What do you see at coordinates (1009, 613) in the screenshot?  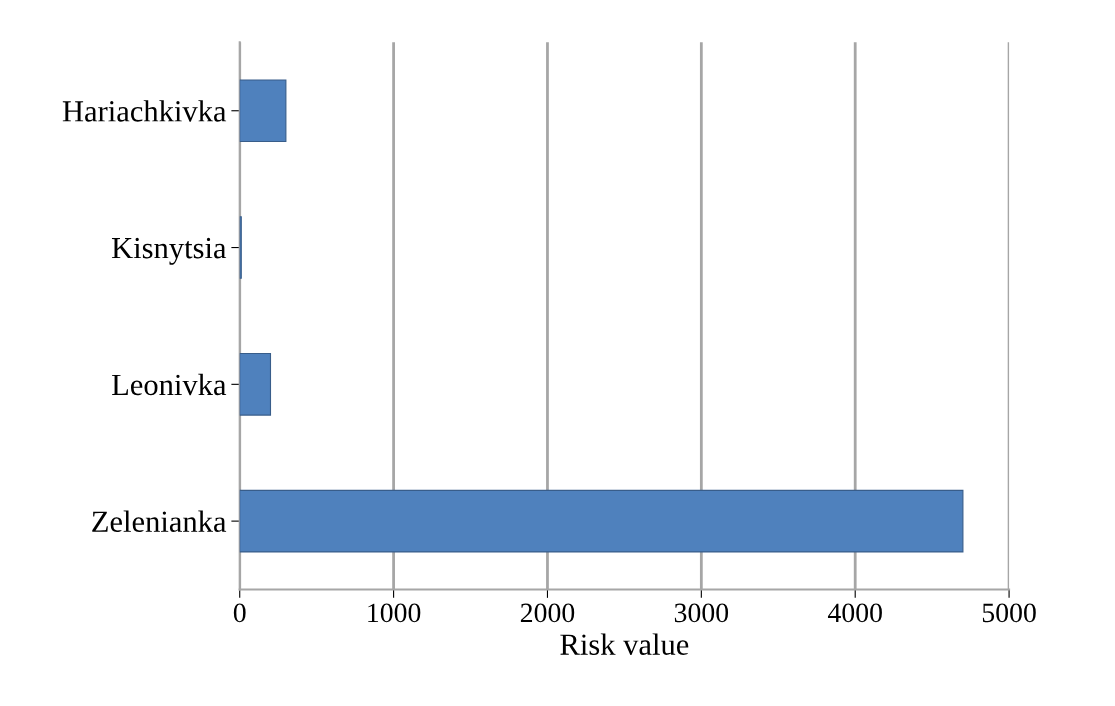 I see `x-tick-label: 5000` at bounding box center [1009, 613].